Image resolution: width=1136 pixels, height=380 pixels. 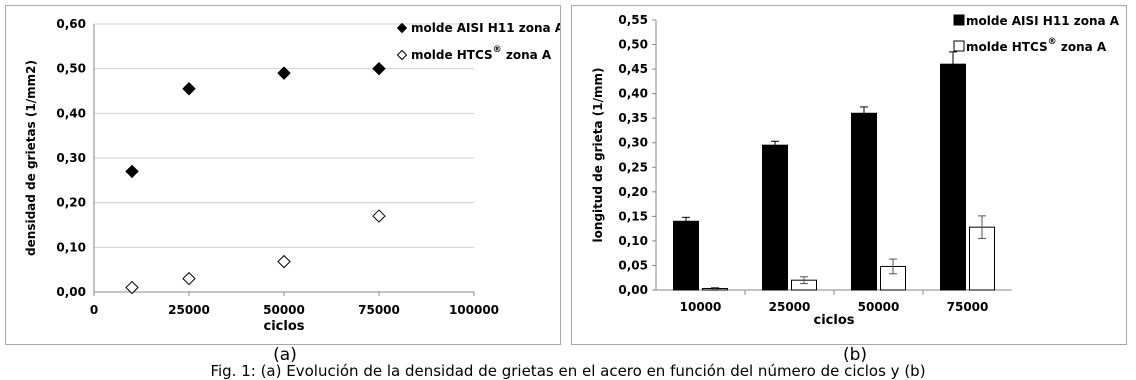 What do you see at coordinates (285, 355) in the screenshot?
I see `chart-a-sublabel: (a)` at bounding box center [285, 355].